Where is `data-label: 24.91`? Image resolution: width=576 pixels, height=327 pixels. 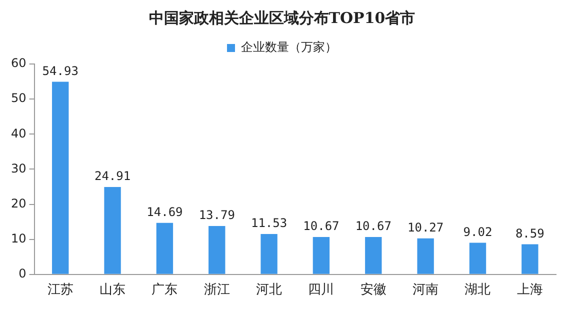 data-label: 24.91 is located at coordinates (112, 176).